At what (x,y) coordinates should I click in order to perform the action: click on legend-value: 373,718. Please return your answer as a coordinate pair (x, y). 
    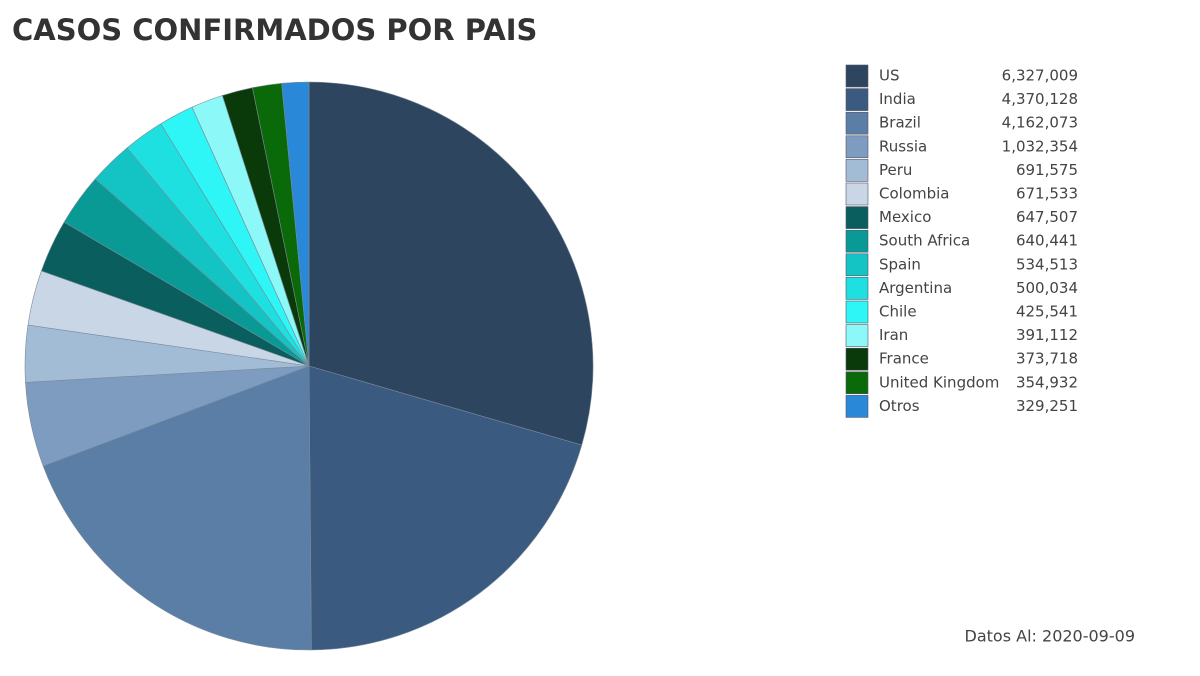
    Looking at the image, I should click on (1047, 359).